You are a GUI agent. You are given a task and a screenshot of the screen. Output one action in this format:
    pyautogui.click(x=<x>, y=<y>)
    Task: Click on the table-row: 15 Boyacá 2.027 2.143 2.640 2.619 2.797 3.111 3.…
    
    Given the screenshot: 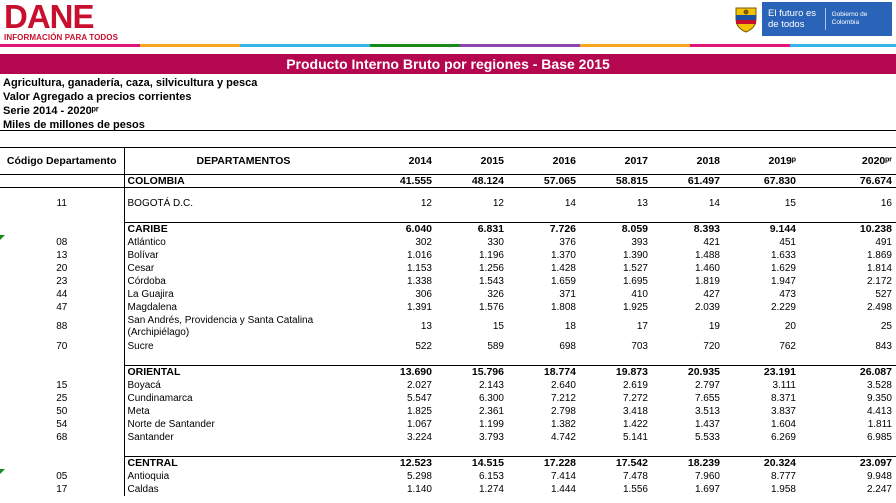 What is the action you would take?
    pyautogui.click(x=448, y=385)
    